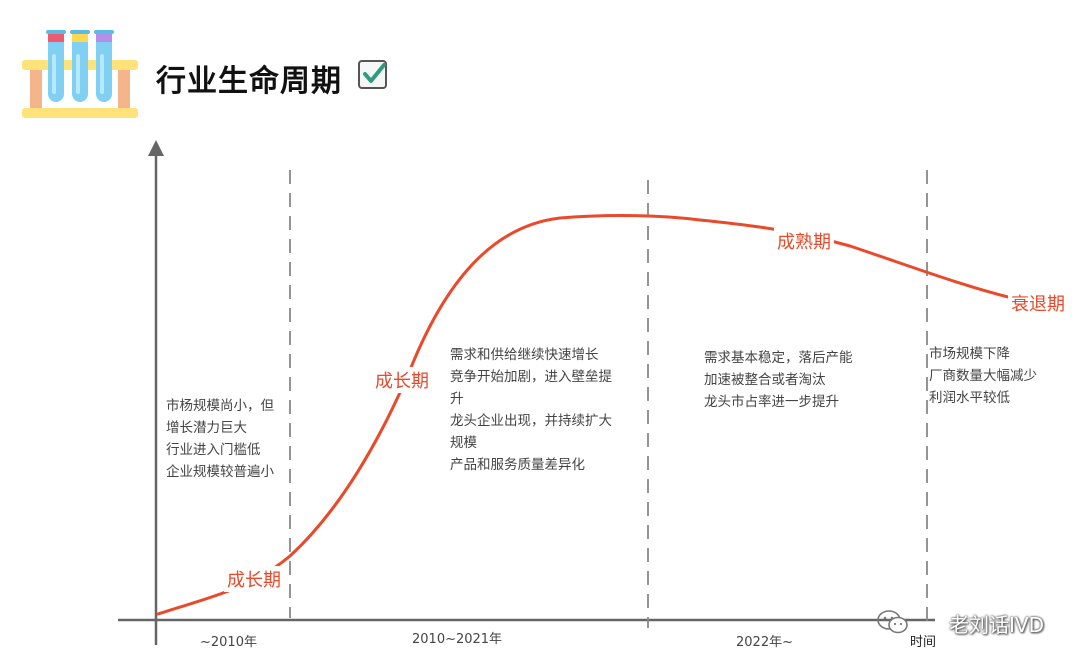 This screenshot has height=670, width=1080. I want to click on period-label-3: 2022年~, so click(764, 642).